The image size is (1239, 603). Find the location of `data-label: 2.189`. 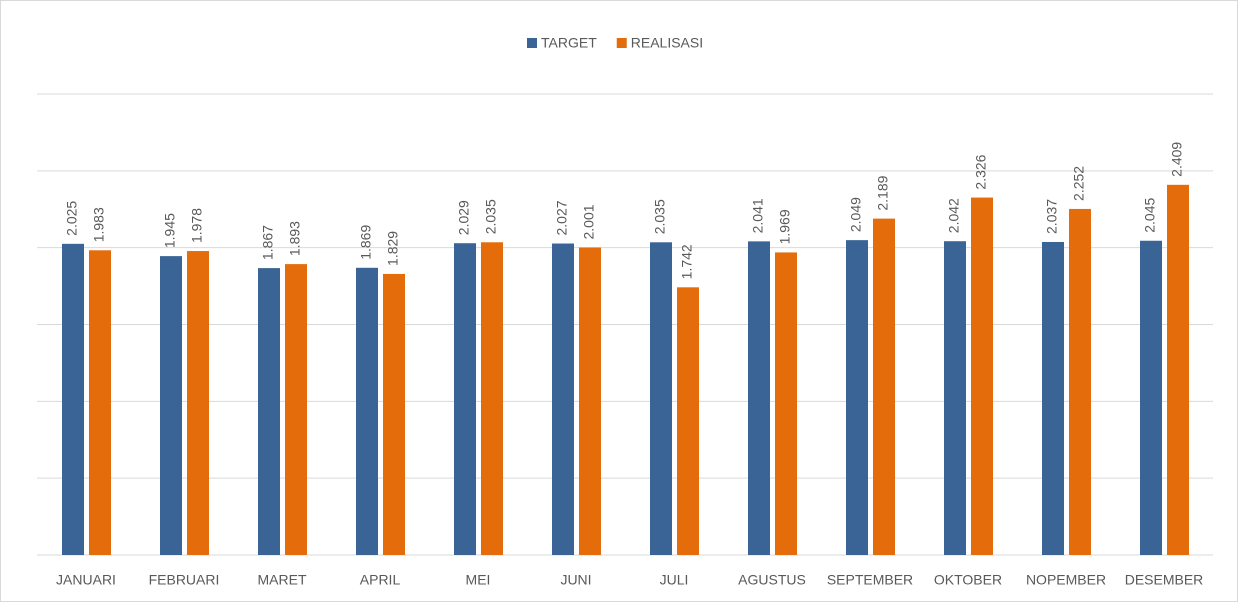

data-label: 2.189 is located at coordinates (883, 192).